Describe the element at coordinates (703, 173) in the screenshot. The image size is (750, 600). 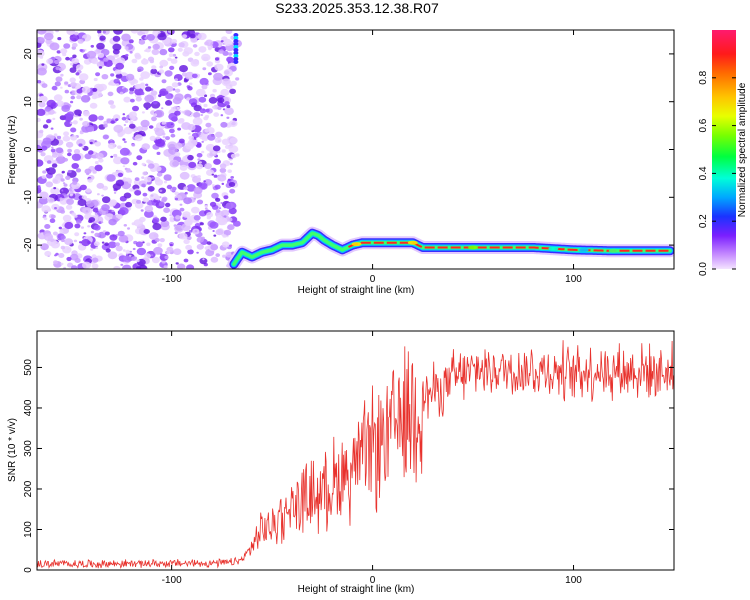
I see `colorbar-tick-label: 0.4` at that location.